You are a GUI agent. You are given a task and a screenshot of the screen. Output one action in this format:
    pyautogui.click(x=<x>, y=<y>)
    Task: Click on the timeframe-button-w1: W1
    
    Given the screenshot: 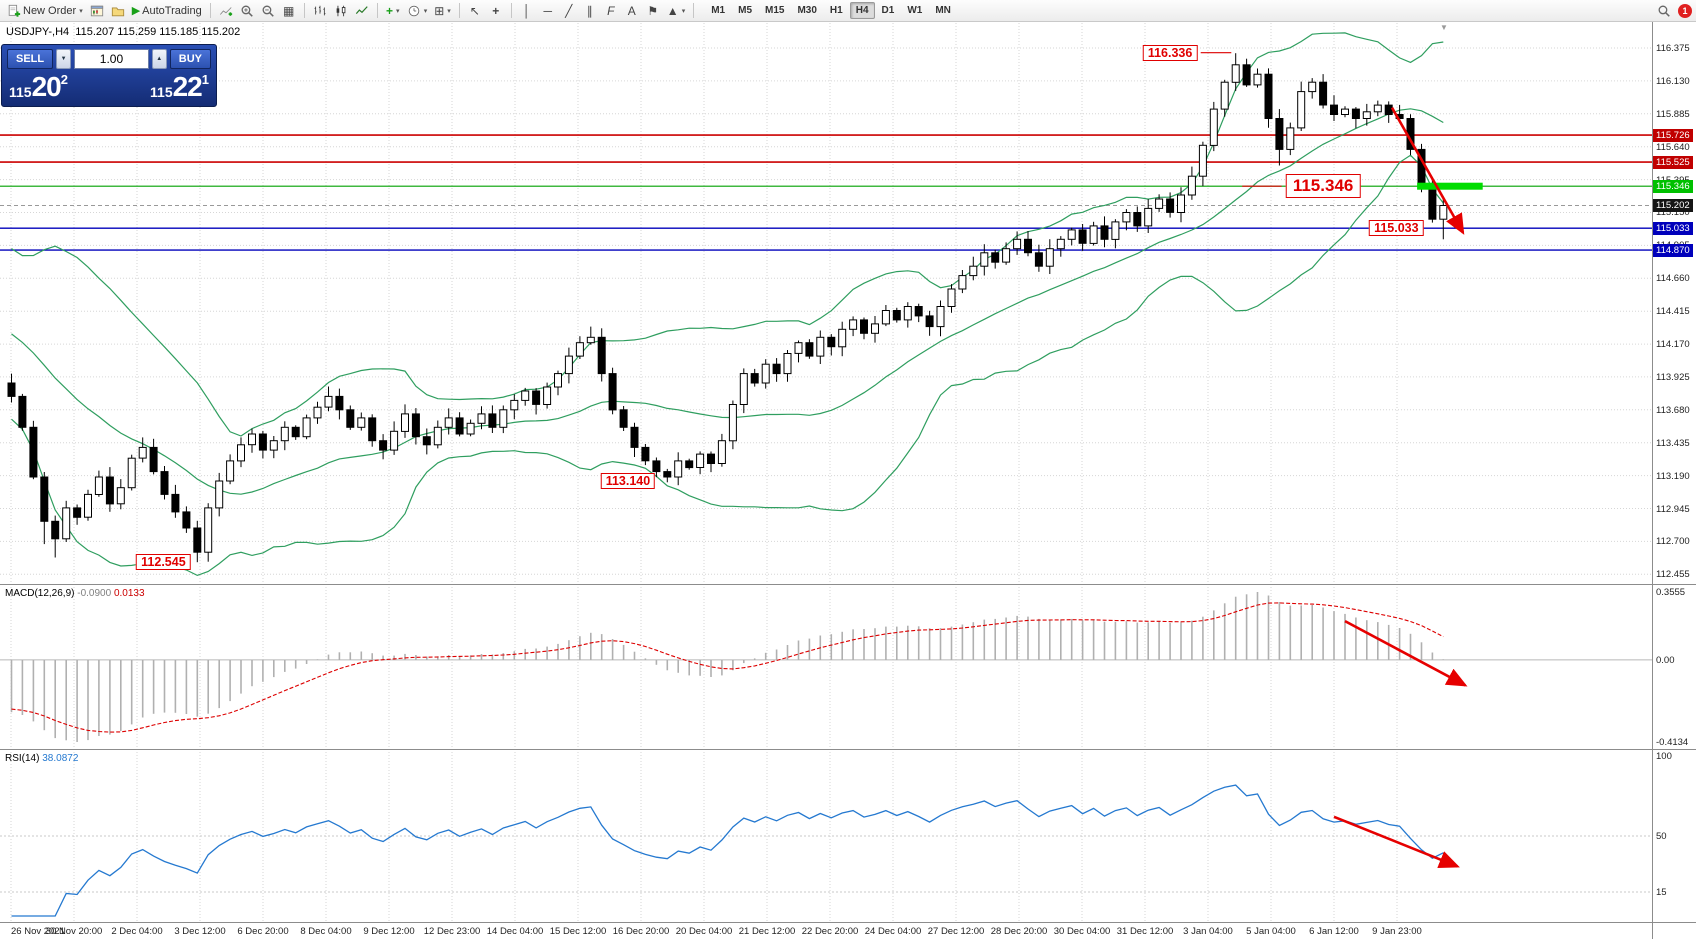 What is the action you would take?
    pyautogui.click(x=914, y=10)
    